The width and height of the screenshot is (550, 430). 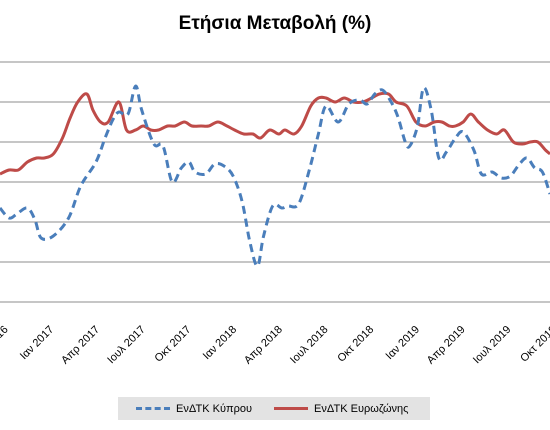 What do you see at coordinates (173, 344) in the screenshot?
I see `x-tick-label: Οκτ 2017` at bounding box center [173, 344].